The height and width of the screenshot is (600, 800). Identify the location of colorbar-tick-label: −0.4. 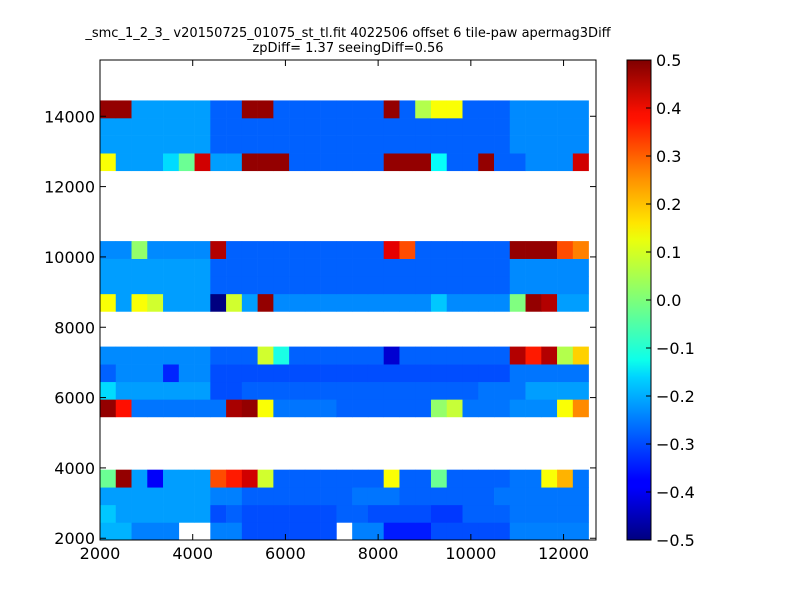
(675, 492).